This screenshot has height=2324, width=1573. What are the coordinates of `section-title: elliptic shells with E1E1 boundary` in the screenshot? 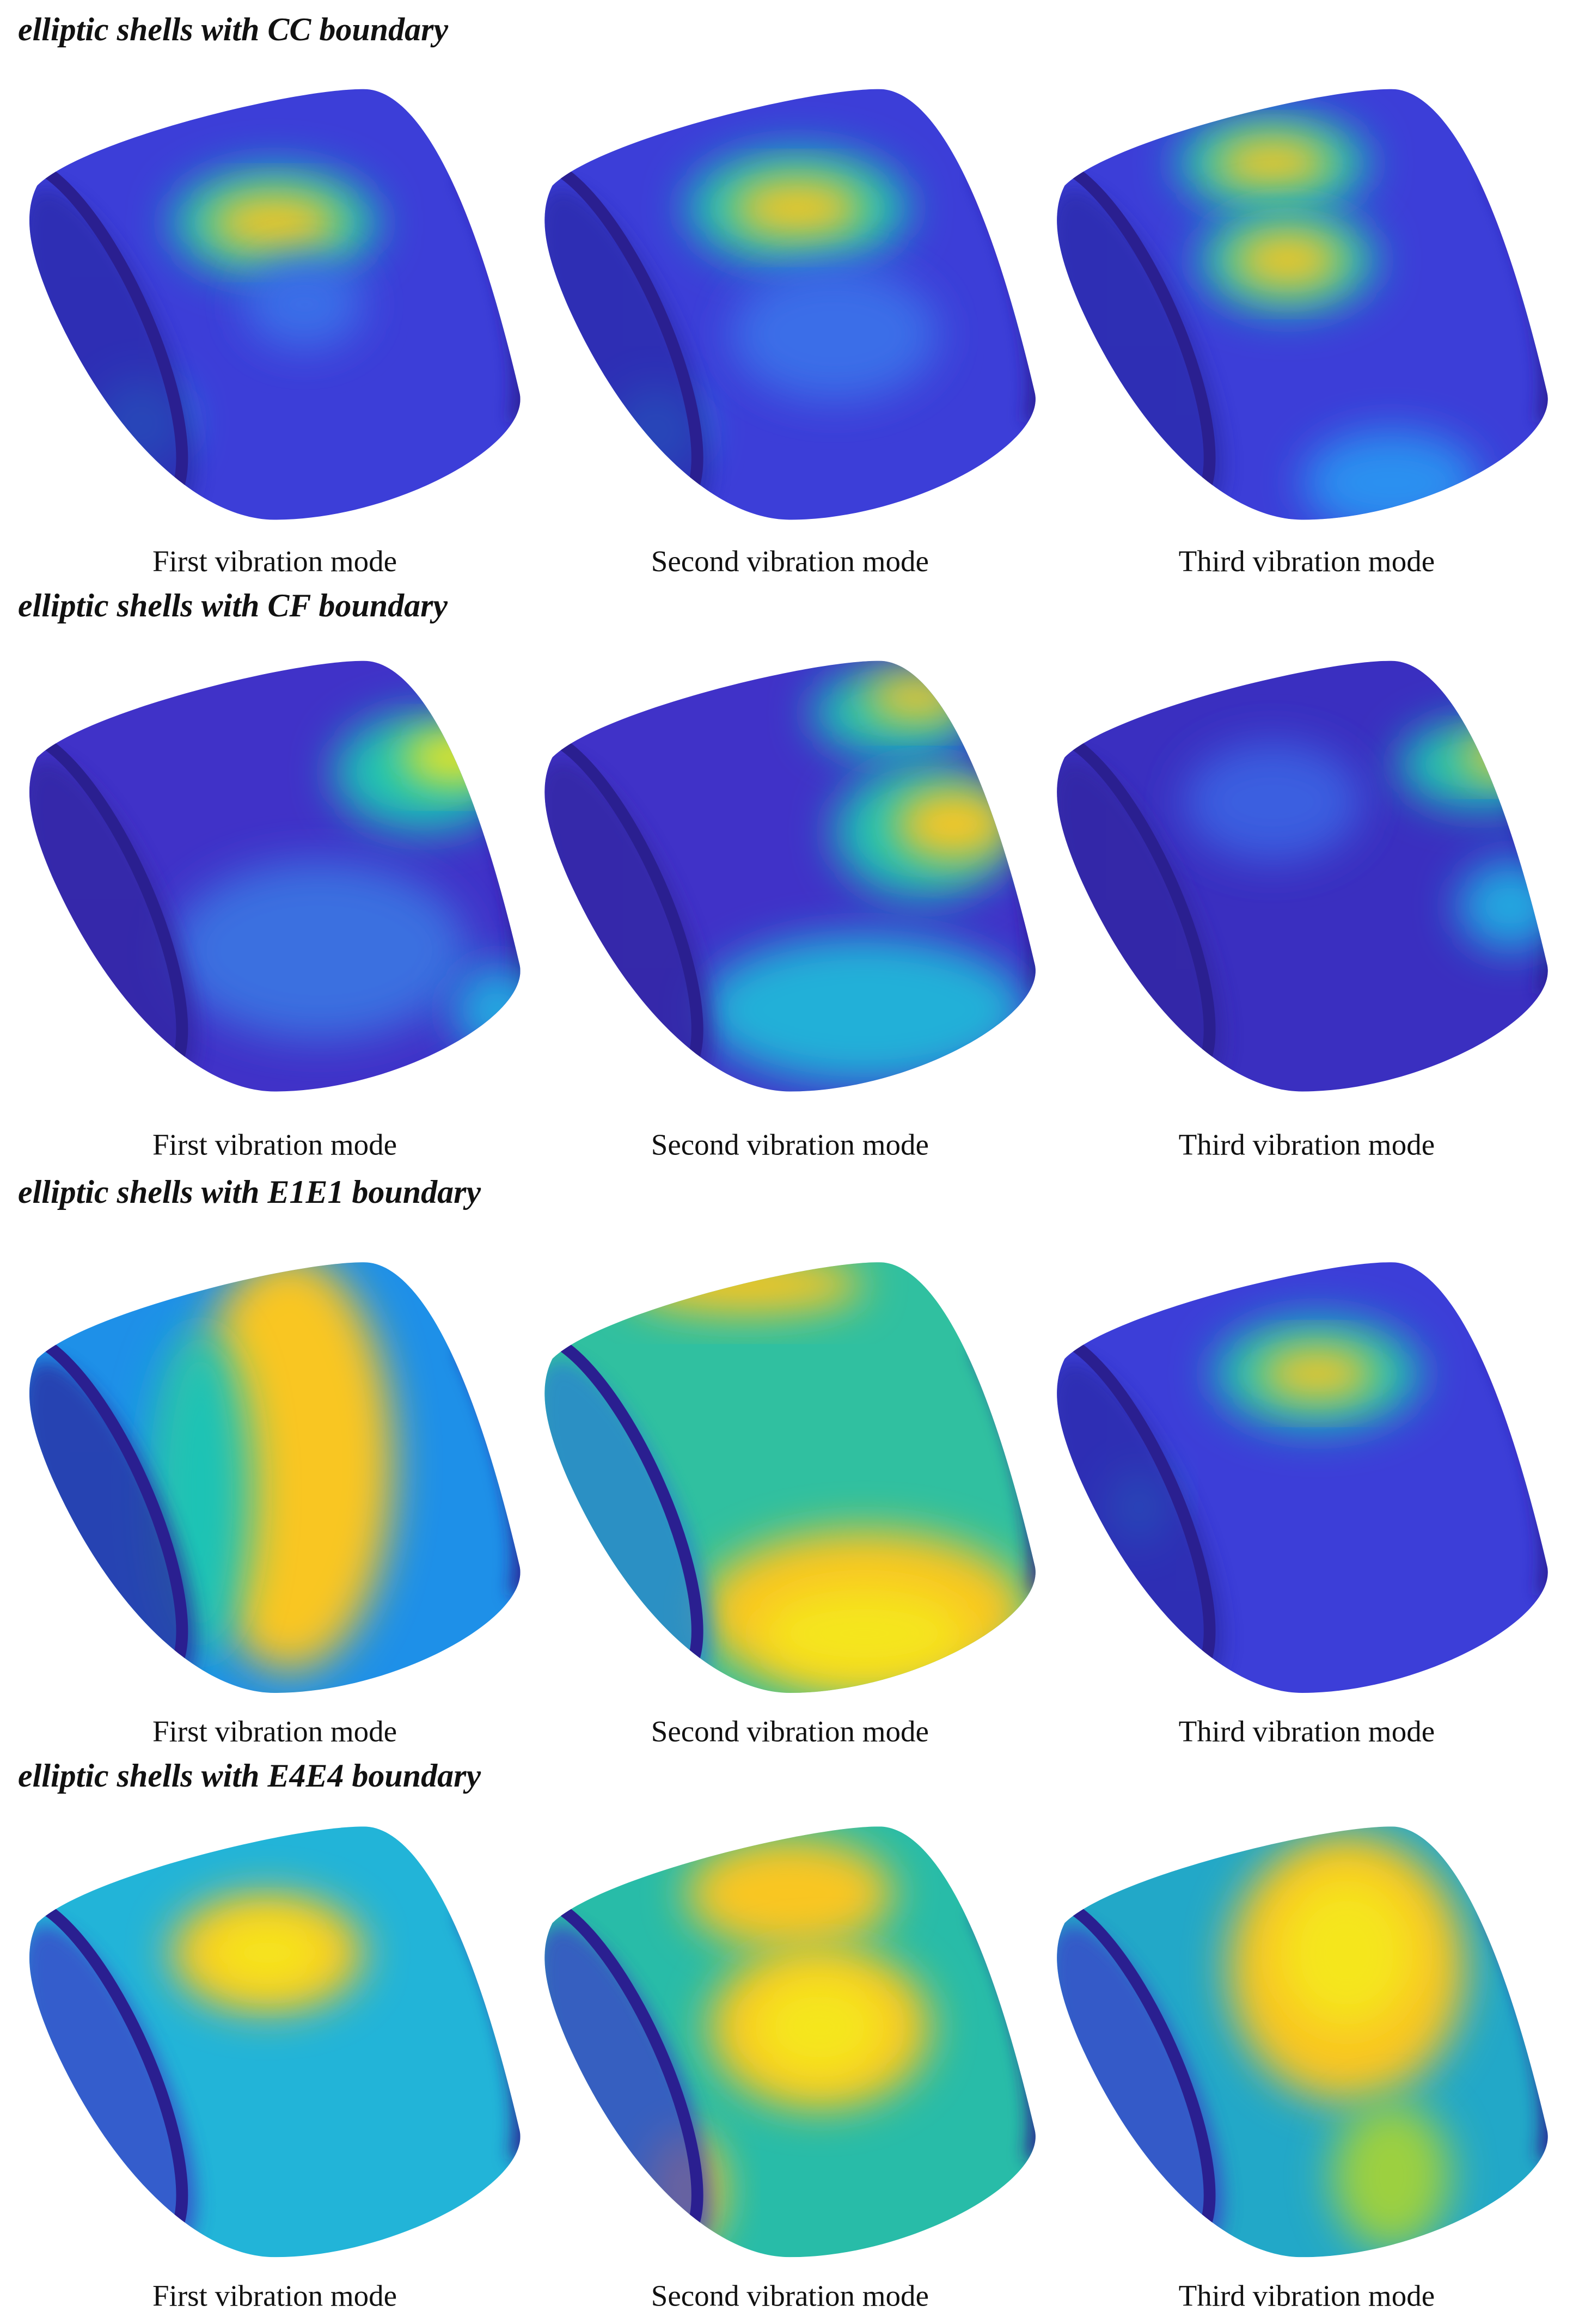 It's located at (250, 1192).